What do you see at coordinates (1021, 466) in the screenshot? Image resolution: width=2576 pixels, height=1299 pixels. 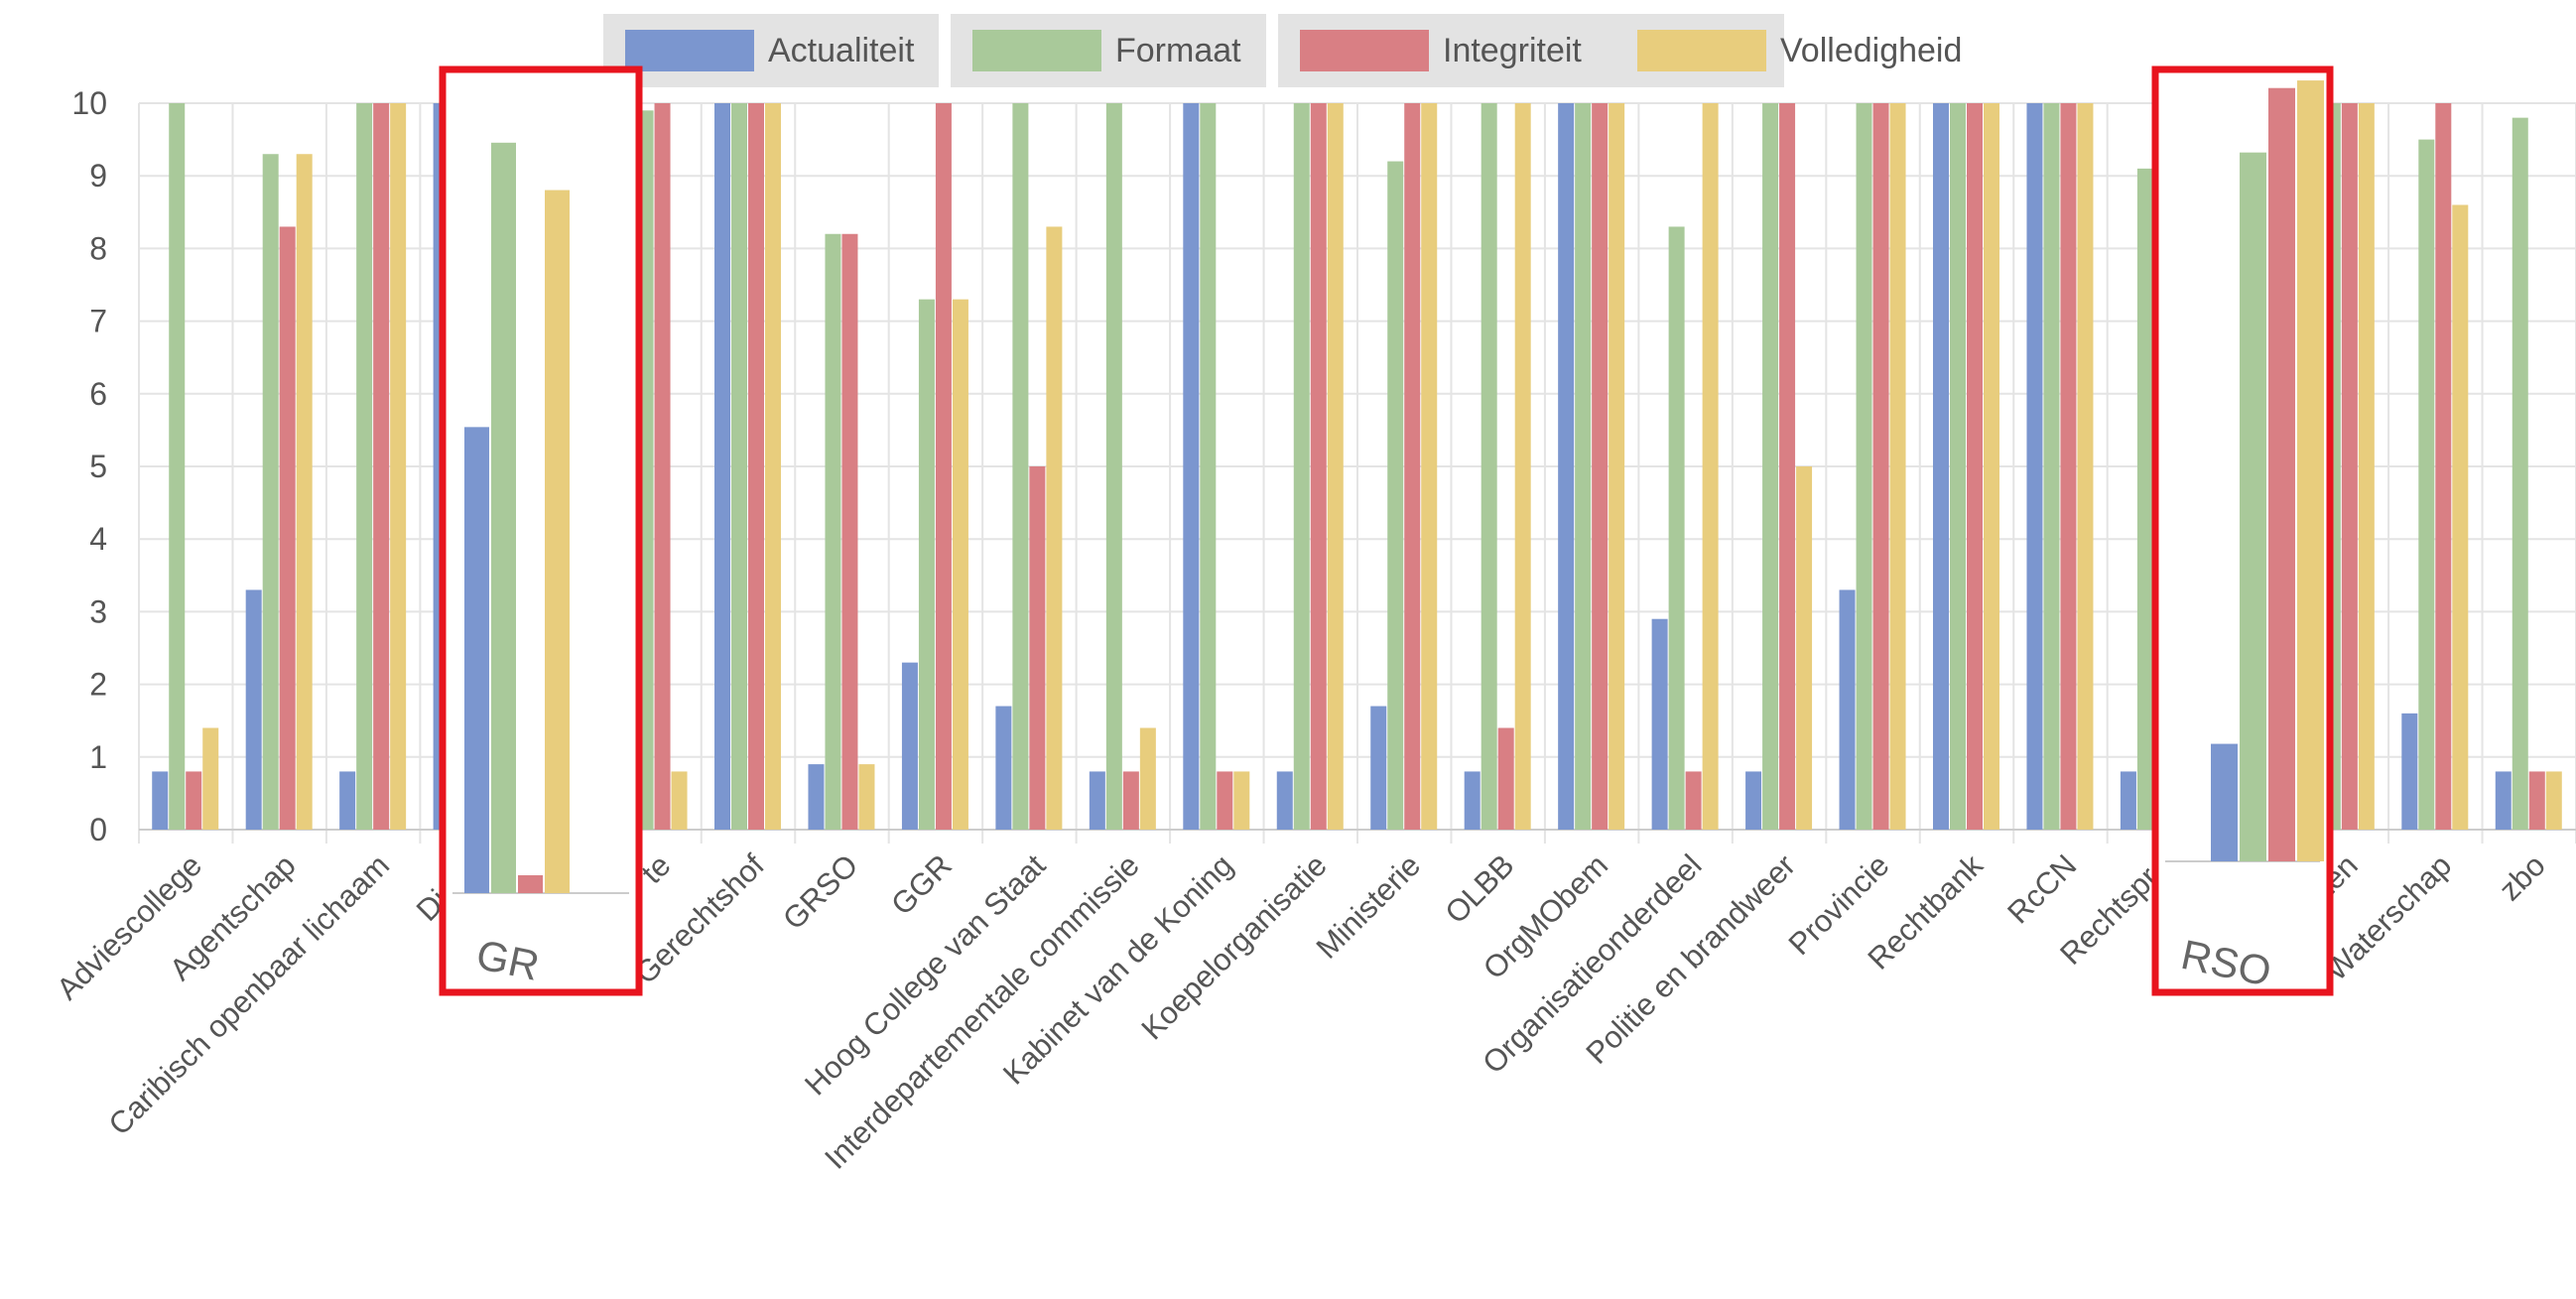 I see `bar-formaat-hoog-college-van-staat` at bounding box center [1021, 466].